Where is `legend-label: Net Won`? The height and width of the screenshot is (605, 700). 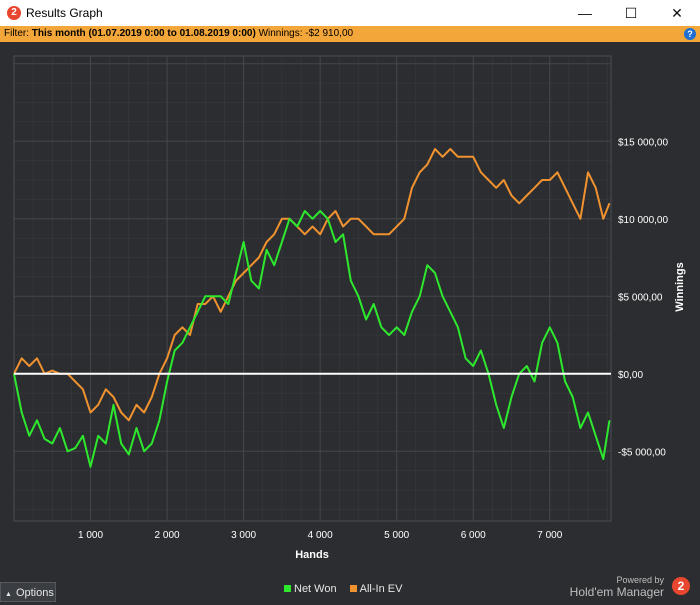 legend-label: Net Won is located at coordinates (315, 589).